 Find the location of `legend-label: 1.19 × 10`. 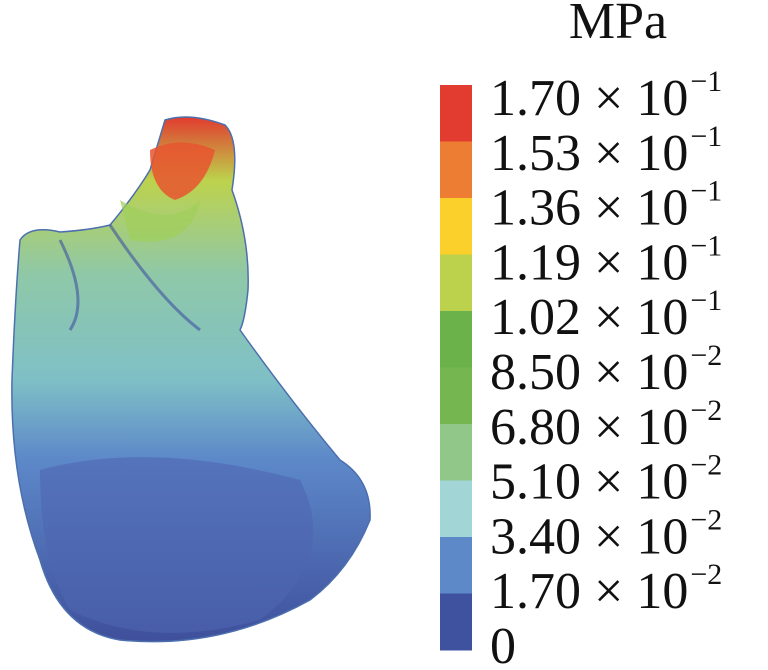

legend-label: 1.19 × 10 is located at coordinates (589, 262).